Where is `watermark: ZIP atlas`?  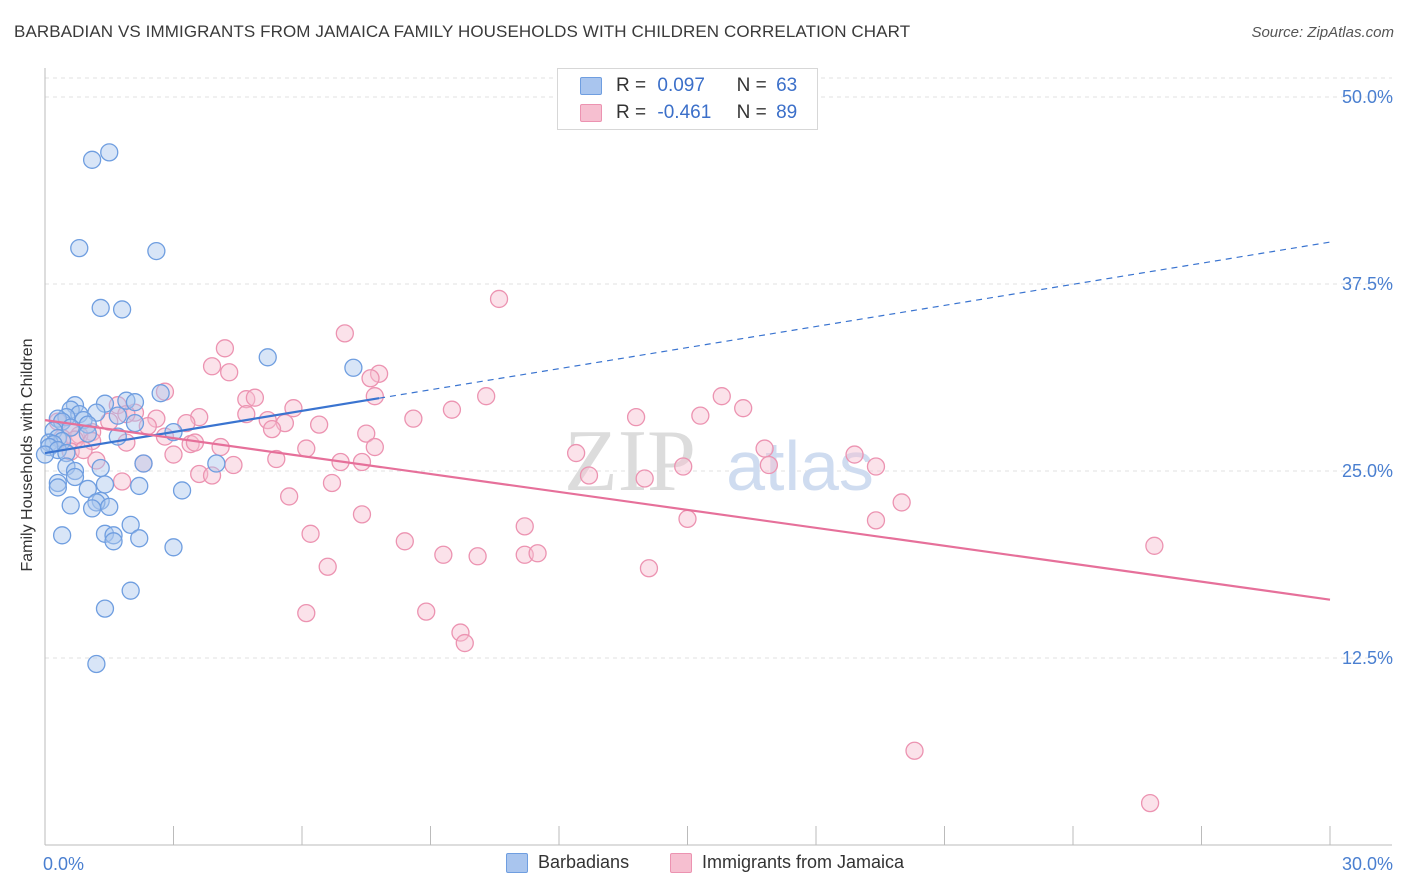 watermark: ZIP atlas is located at coordinates (719, 461).